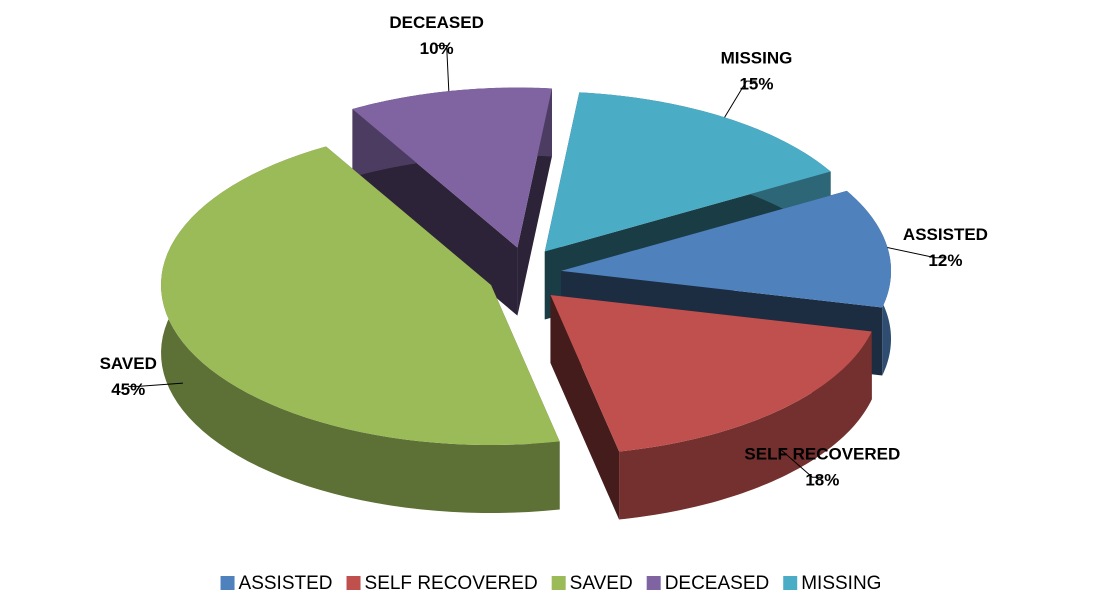 The width and height of the screenshot is (1102, 598). What do you see at coordinates (585, 407) in the screenshot?
I see `slice-side` at bounding box center [585, 407].